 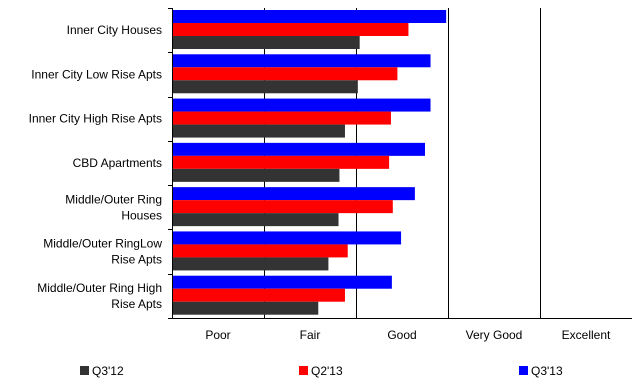 I want to click on x-tick-label: Very Good, so click(x=494, y=335).